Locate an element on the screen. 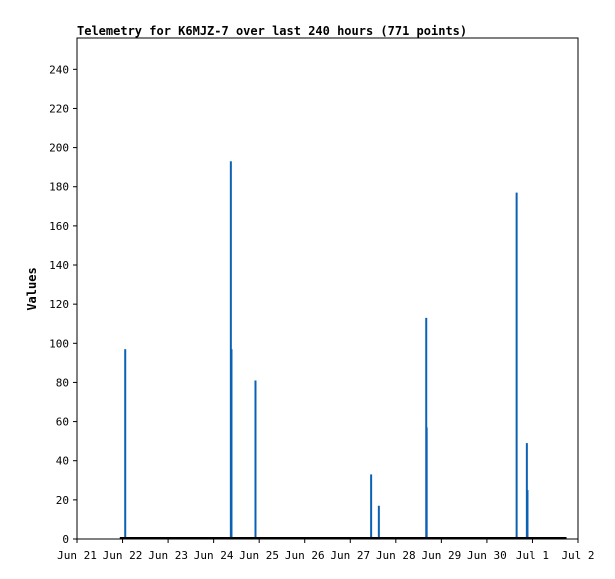 The height and width of the screenshot is (579, 615). x-tick-label: Jun 28 is located at coordinates (396, 555).